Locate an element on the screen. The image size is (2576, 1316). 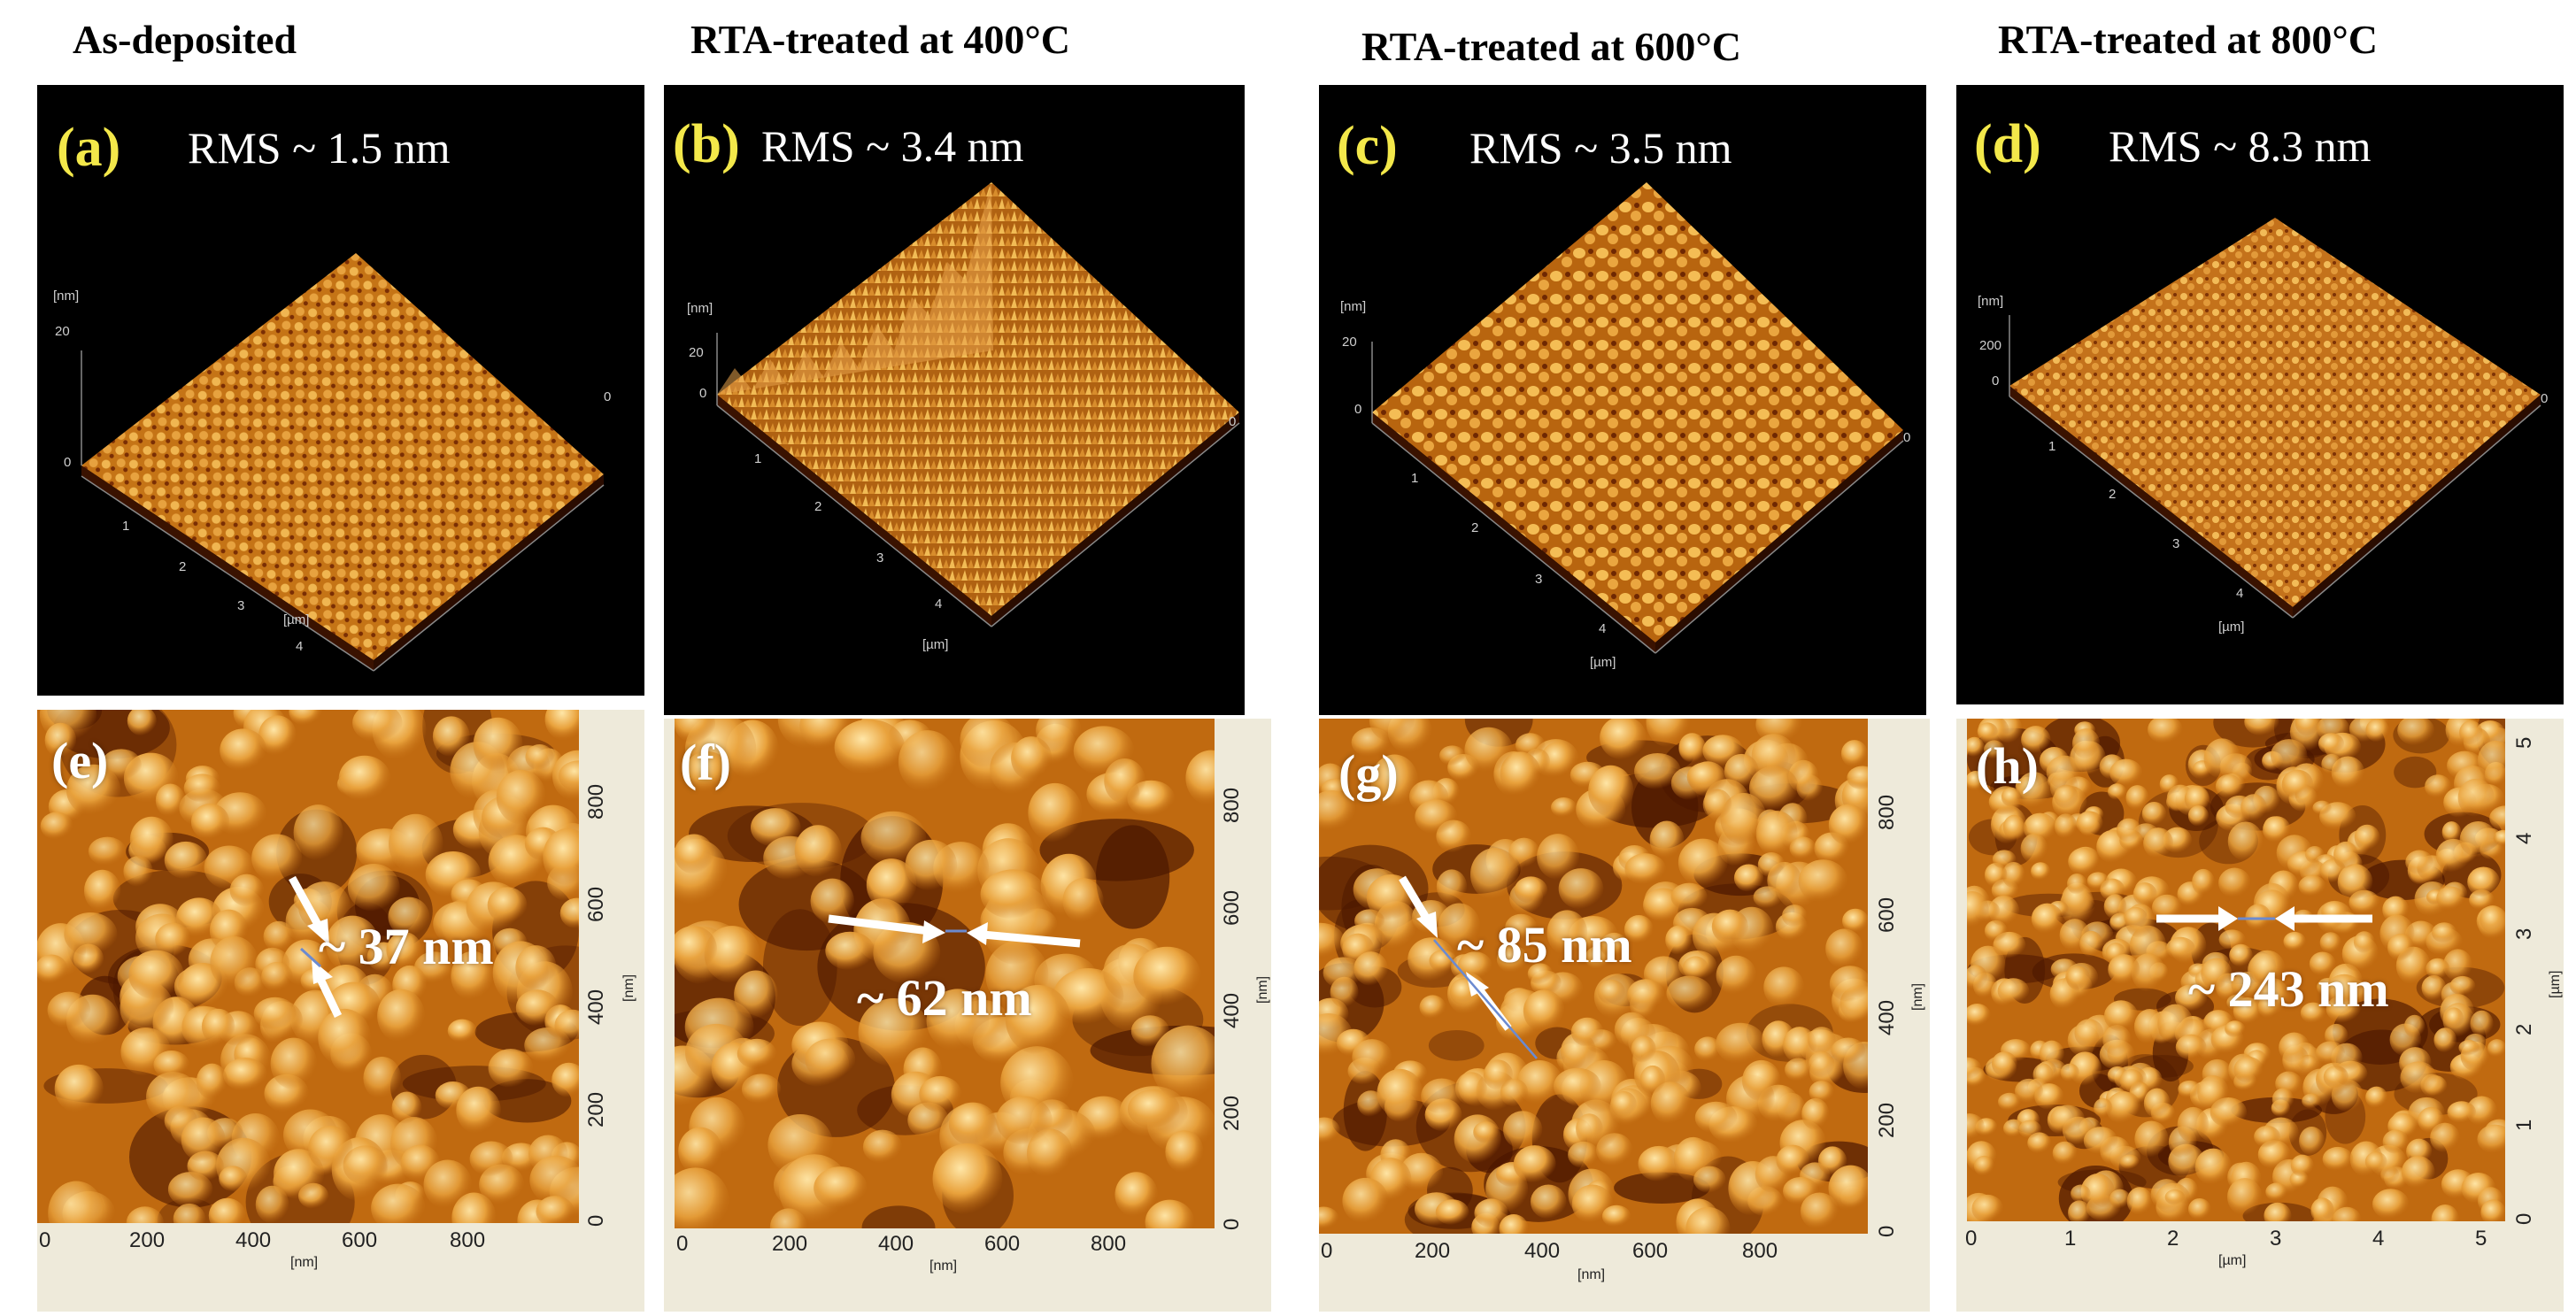
afm-texture-h is located at coordinates (2236, 970).